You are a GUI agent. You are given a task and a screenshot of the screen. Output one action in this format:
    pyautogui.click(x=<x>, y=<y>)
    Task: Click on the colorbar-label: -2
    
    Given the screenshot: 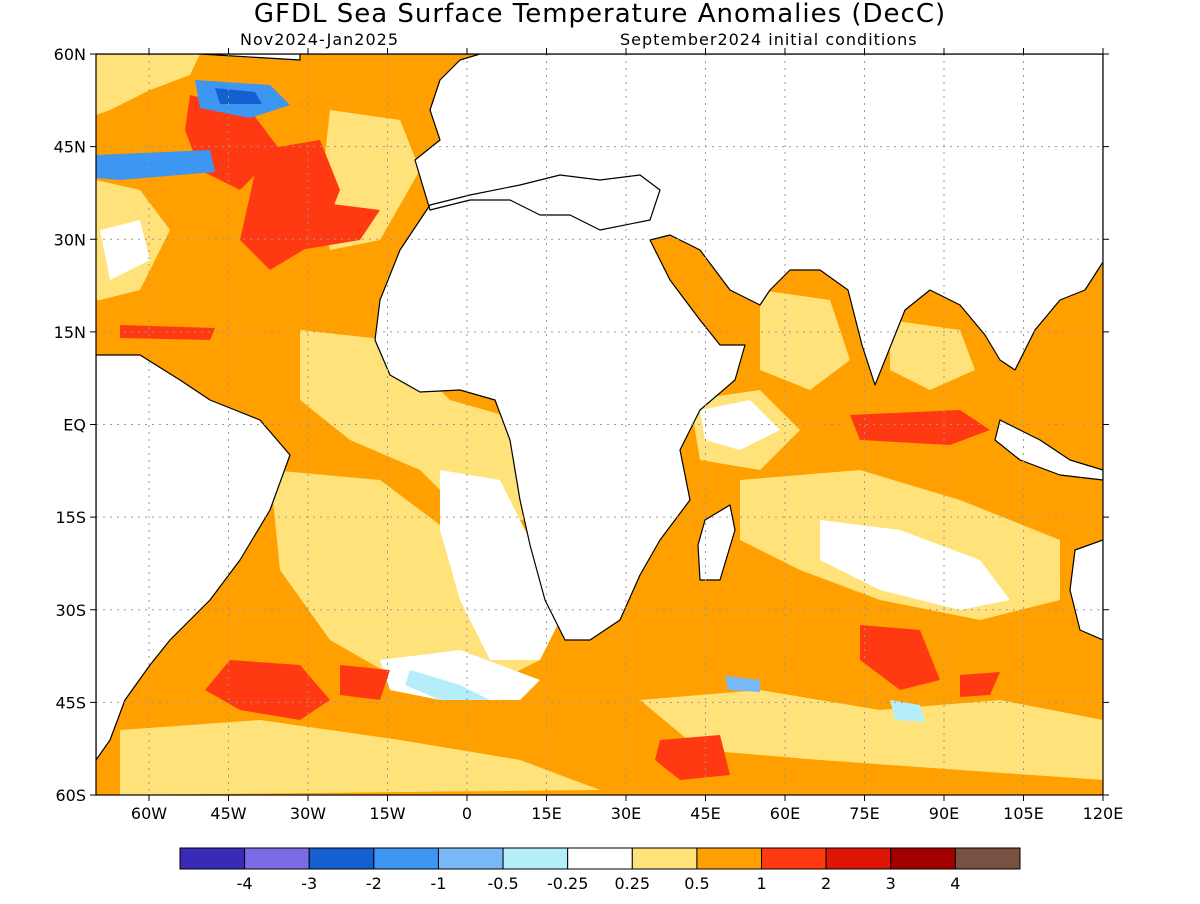 What is the action you would take?
    pyautogui.click(x=374, y=883)
    